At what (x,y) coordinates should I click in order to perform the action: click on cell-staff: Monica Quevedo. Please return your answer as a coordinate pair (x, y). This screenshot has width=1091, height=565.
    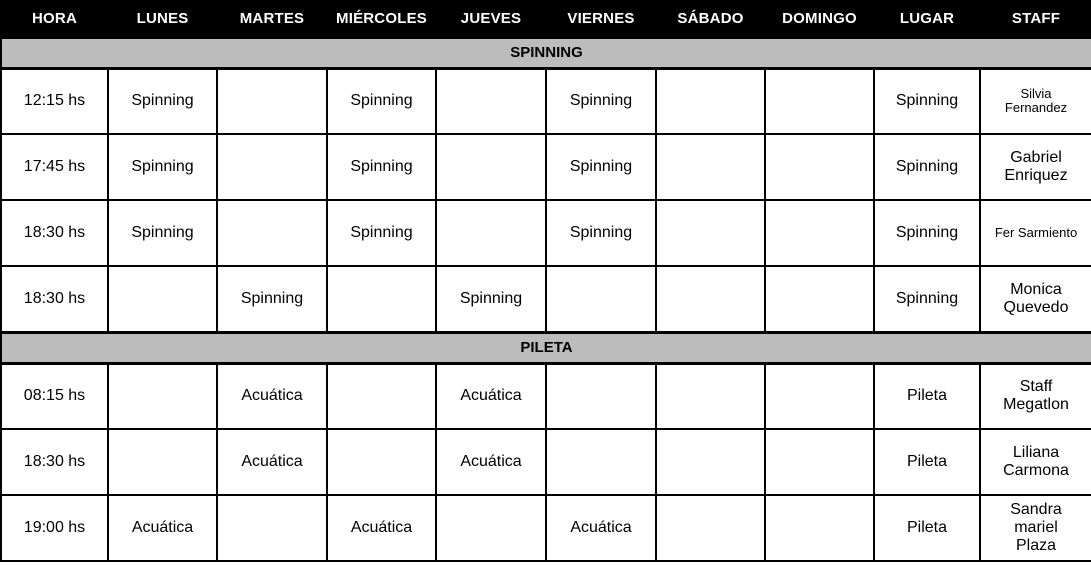
    Looking at the image, I should click on (1035, 299).